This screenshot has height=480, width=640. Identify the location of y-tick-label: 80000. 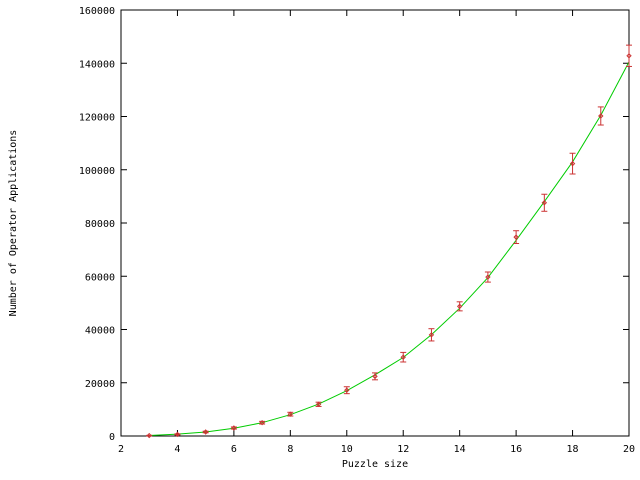
(100, 224).